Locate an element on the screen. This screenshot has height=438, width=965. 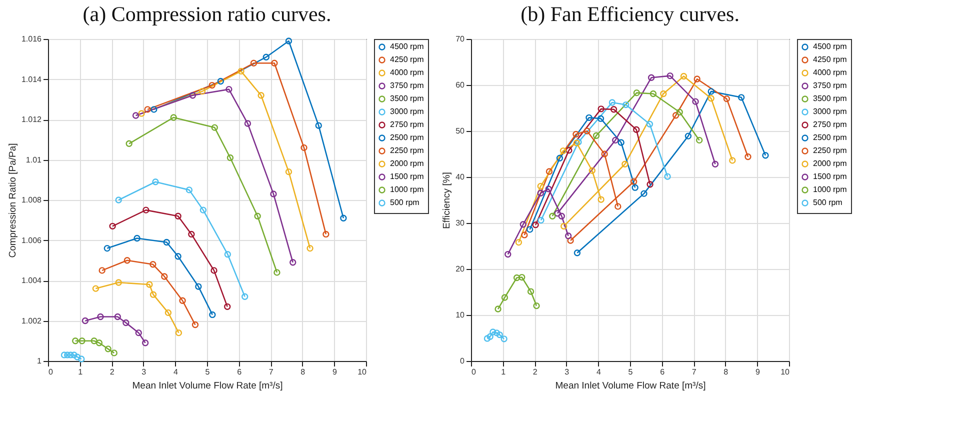
y-tick-label: 30 is located at coordinates (461, 223).